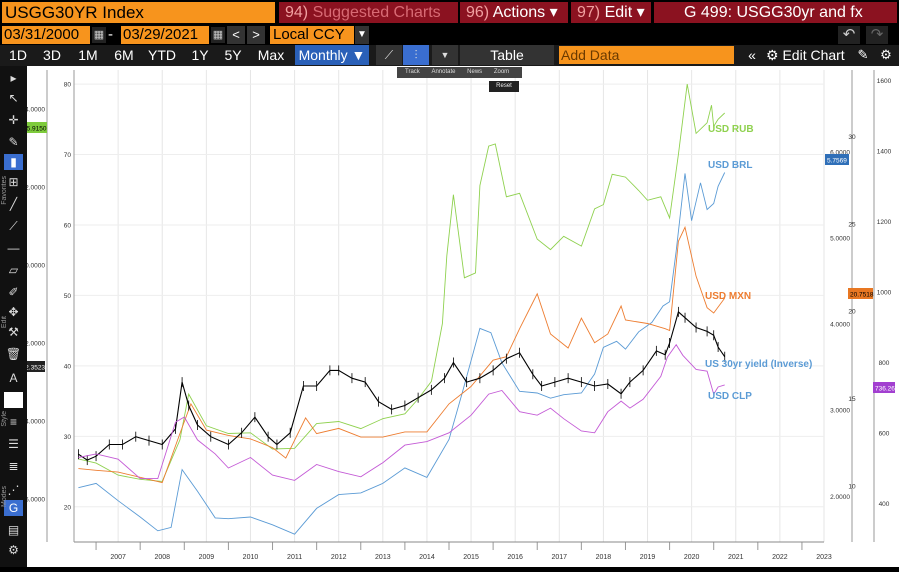 The height and width of the screenshot is (572, 899). Describe the element at coordinates (36, 110) in the screenshot. I see `left-outer-tick-label: 4.0000` at that location.